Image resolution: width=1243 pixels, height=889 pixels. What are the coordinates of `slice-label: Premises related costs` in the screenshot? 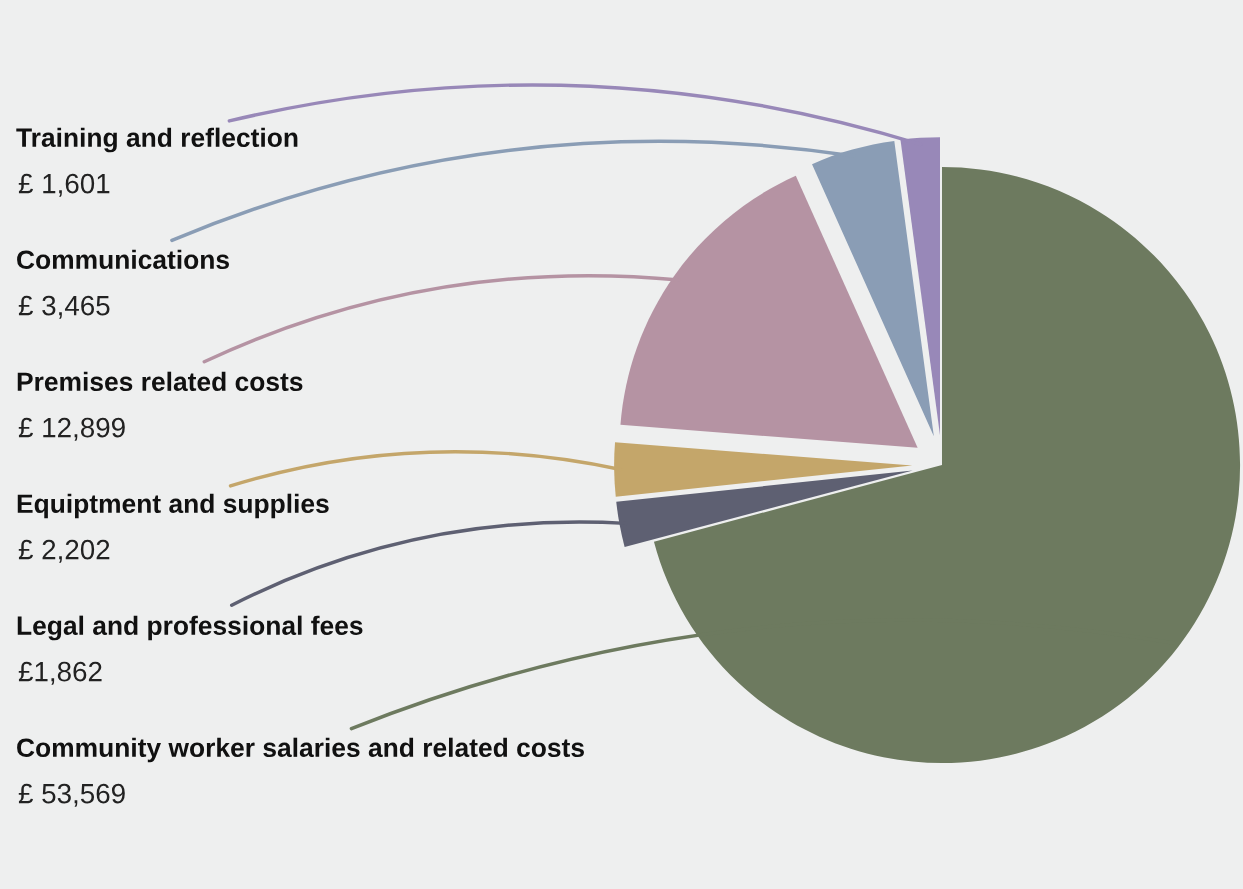 It's located at (160, 381).